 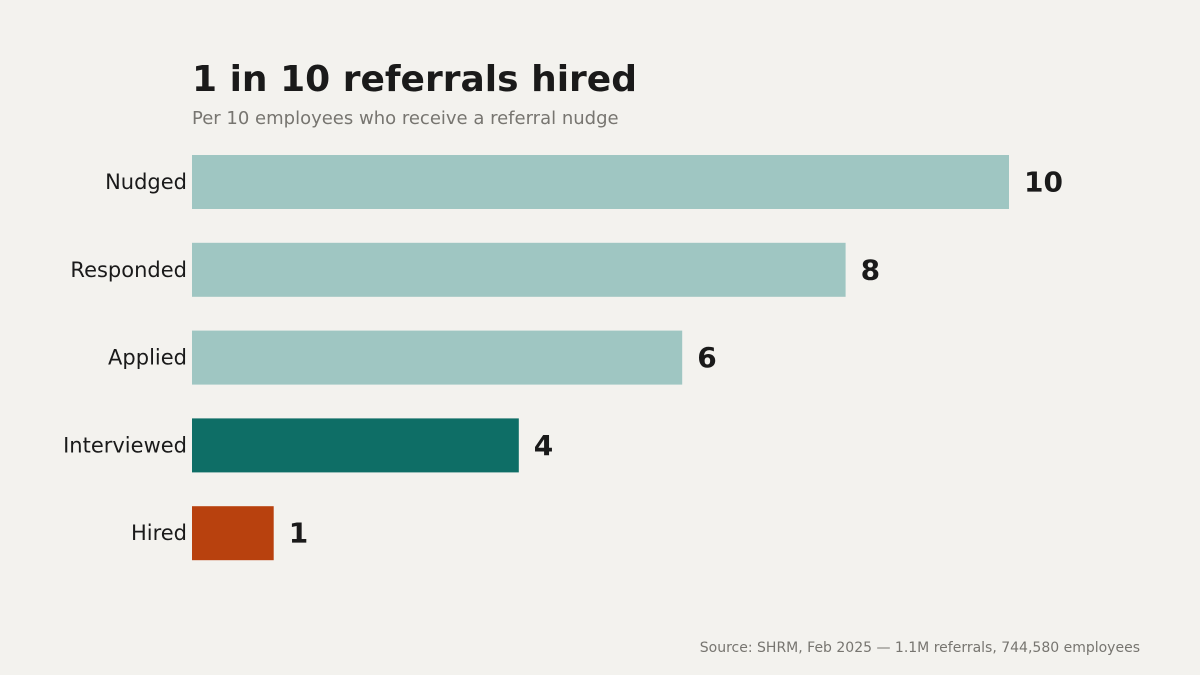 I want to click on value-label-hired: 1, so click(x=298, y=533).